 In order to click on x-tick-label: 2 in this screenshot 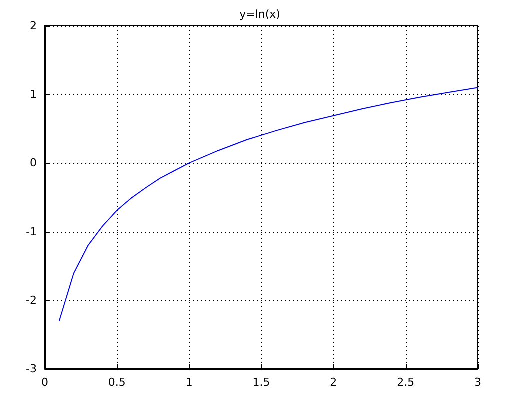, I will do `click(334, 382)`.